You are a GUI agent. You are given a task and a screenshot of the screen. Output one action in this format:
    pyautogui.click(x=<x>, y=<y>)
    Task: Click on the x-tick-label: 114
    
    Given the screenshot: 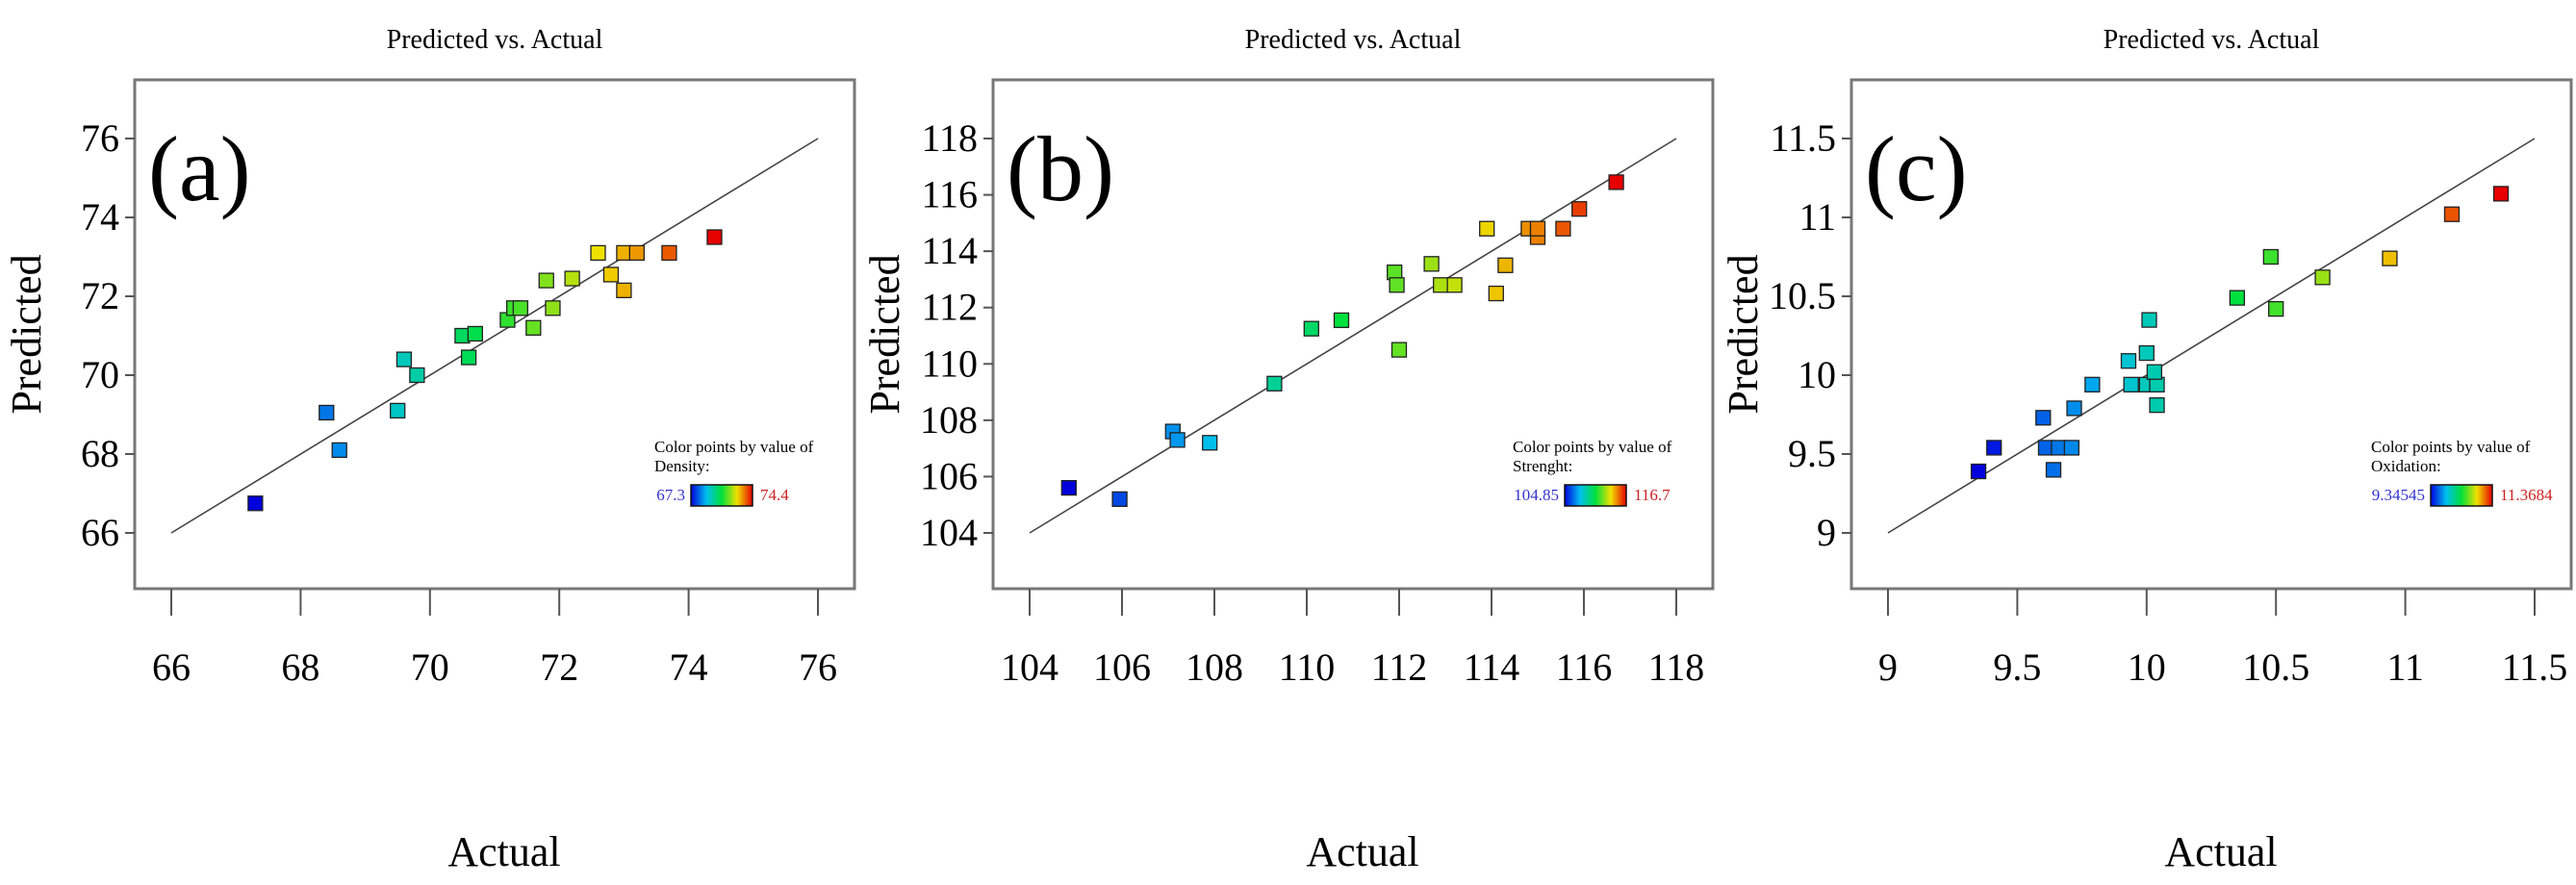 What is the action you would take?
    pyautogui.click(x=1492, y=667)
    